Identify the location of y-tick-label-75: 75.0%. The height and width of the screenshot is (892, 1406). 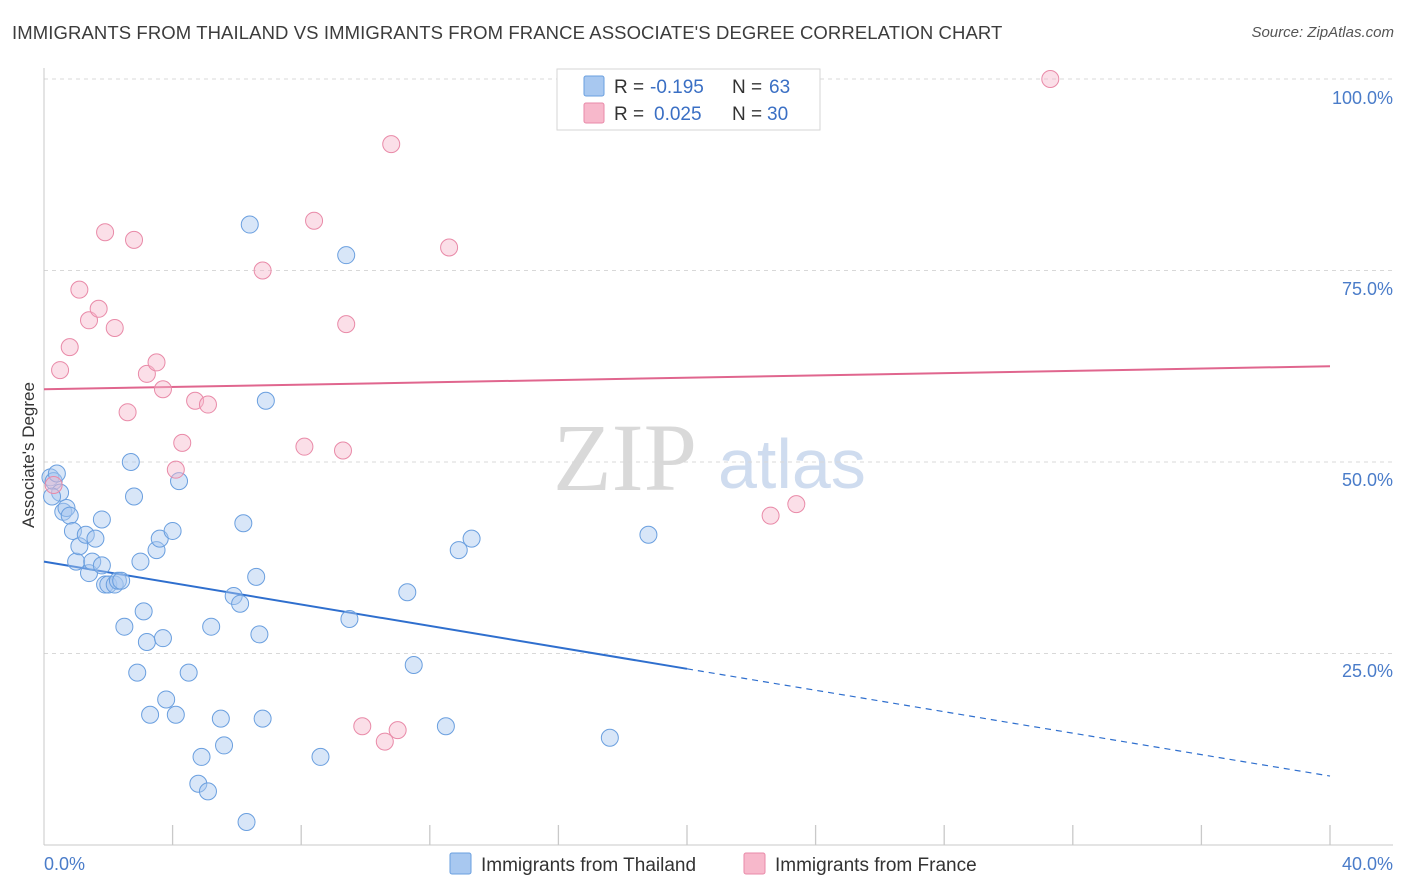
(1367, 289).